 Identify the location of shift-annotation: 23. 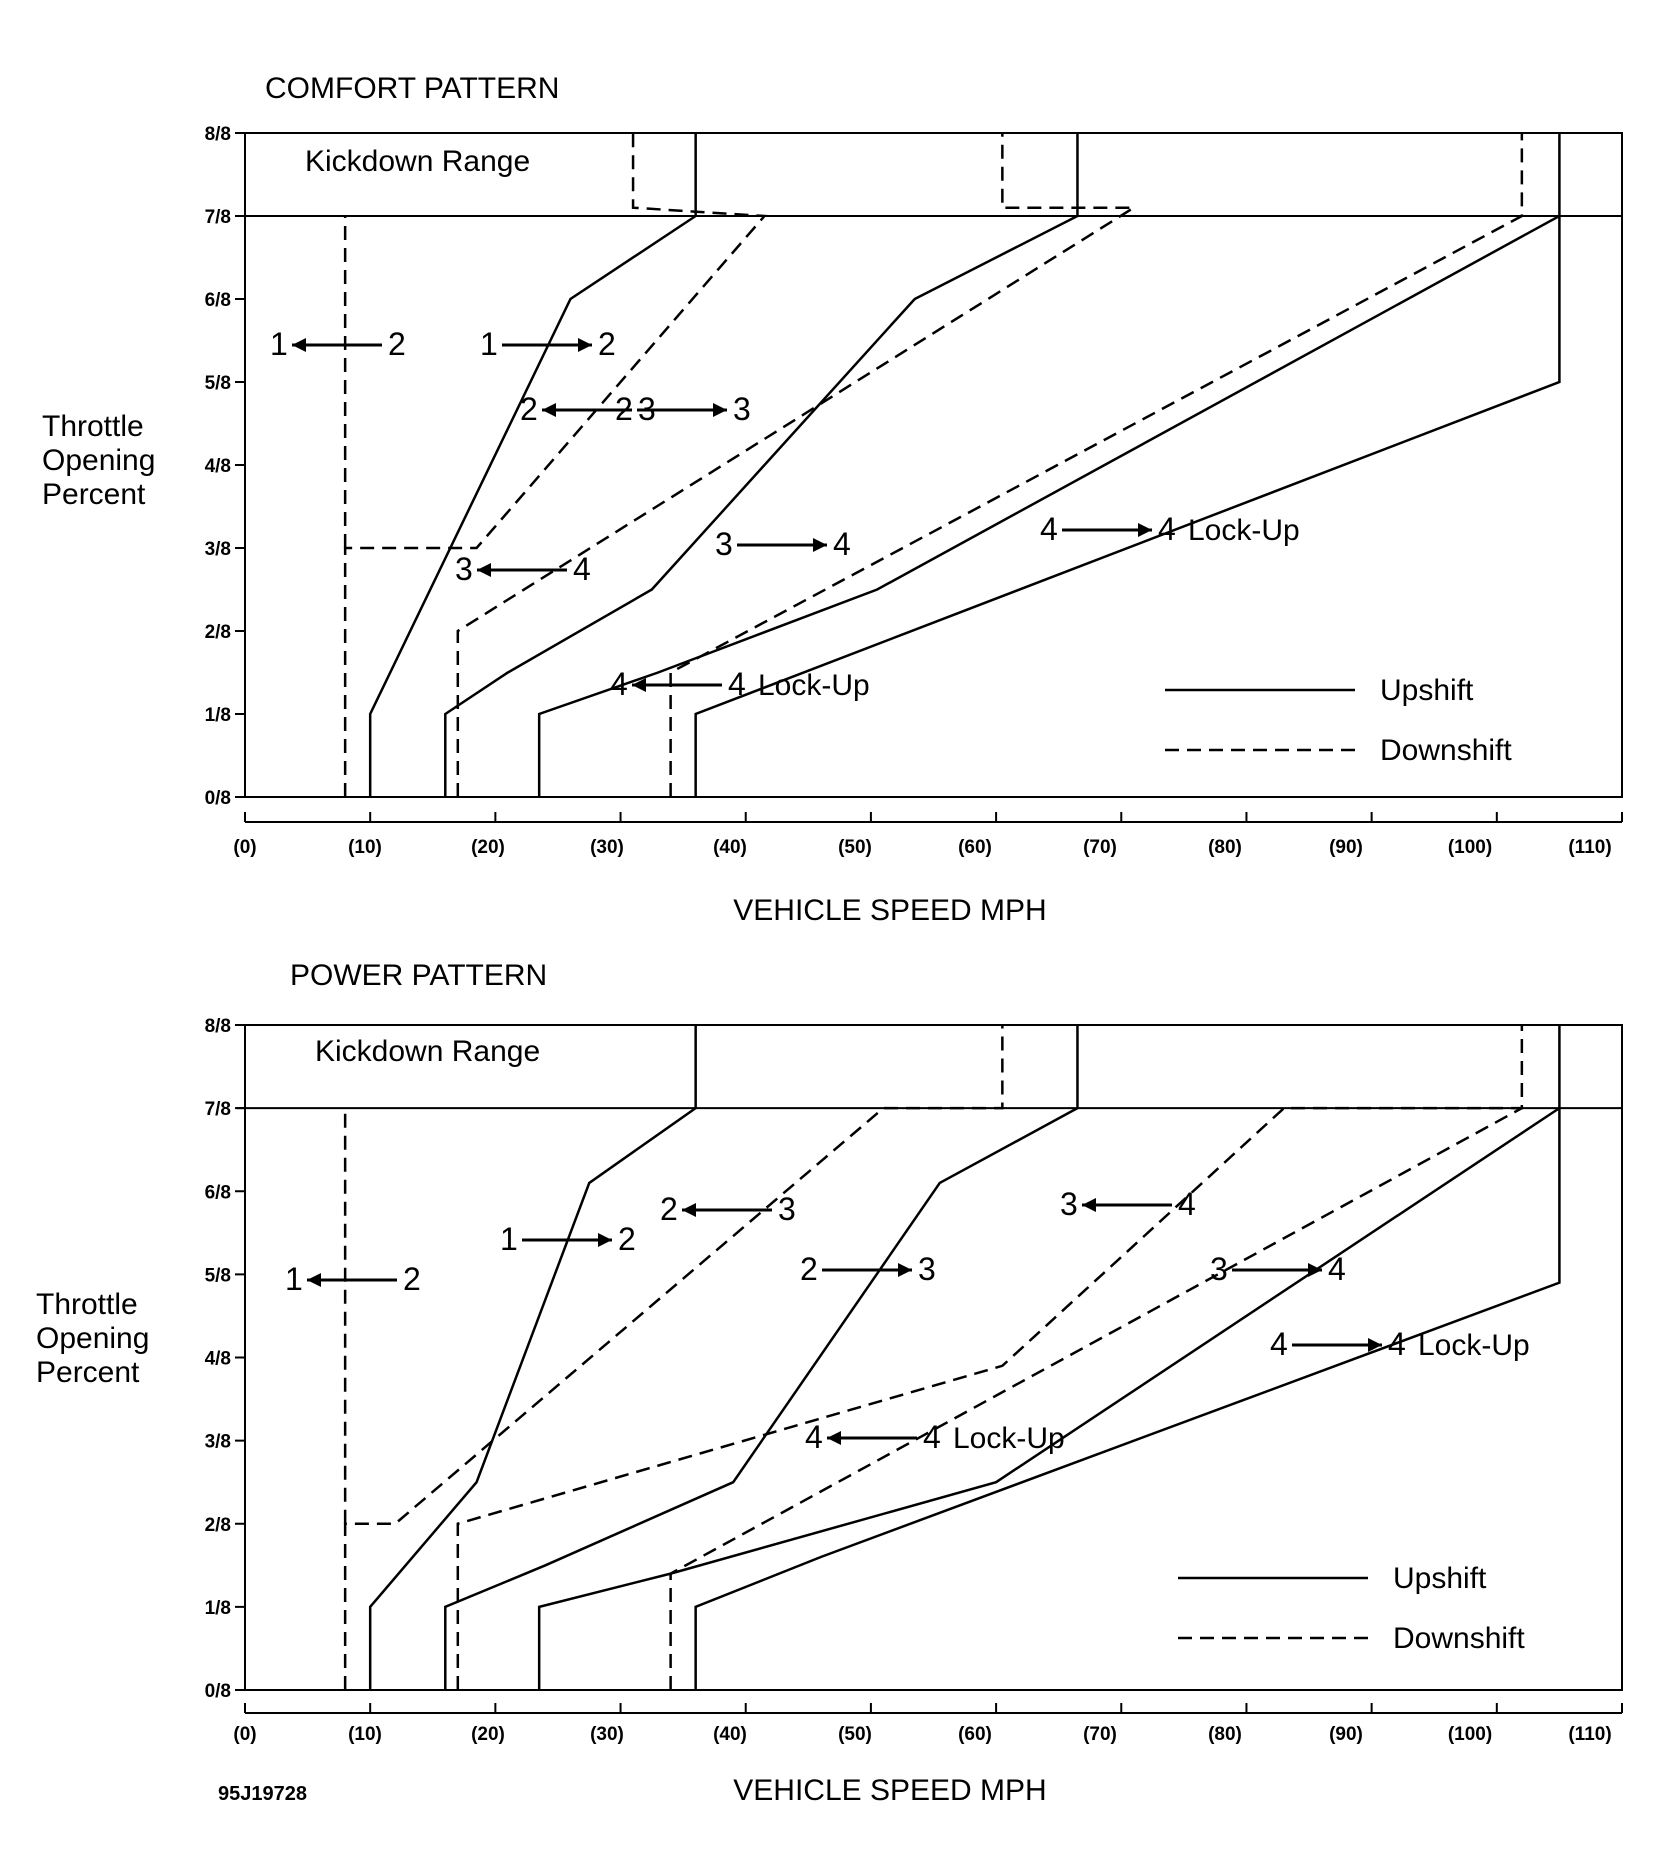
(588, 409).